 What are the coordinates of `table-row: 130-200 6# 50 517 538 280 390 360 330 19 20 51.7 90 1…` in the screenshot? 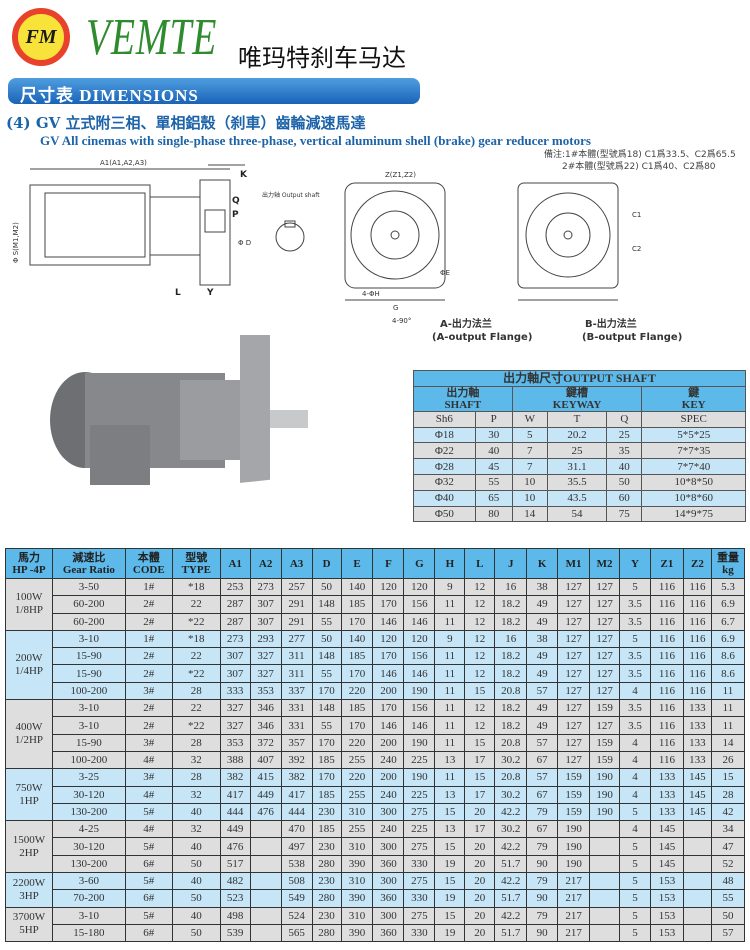 It's located at (375, 864).